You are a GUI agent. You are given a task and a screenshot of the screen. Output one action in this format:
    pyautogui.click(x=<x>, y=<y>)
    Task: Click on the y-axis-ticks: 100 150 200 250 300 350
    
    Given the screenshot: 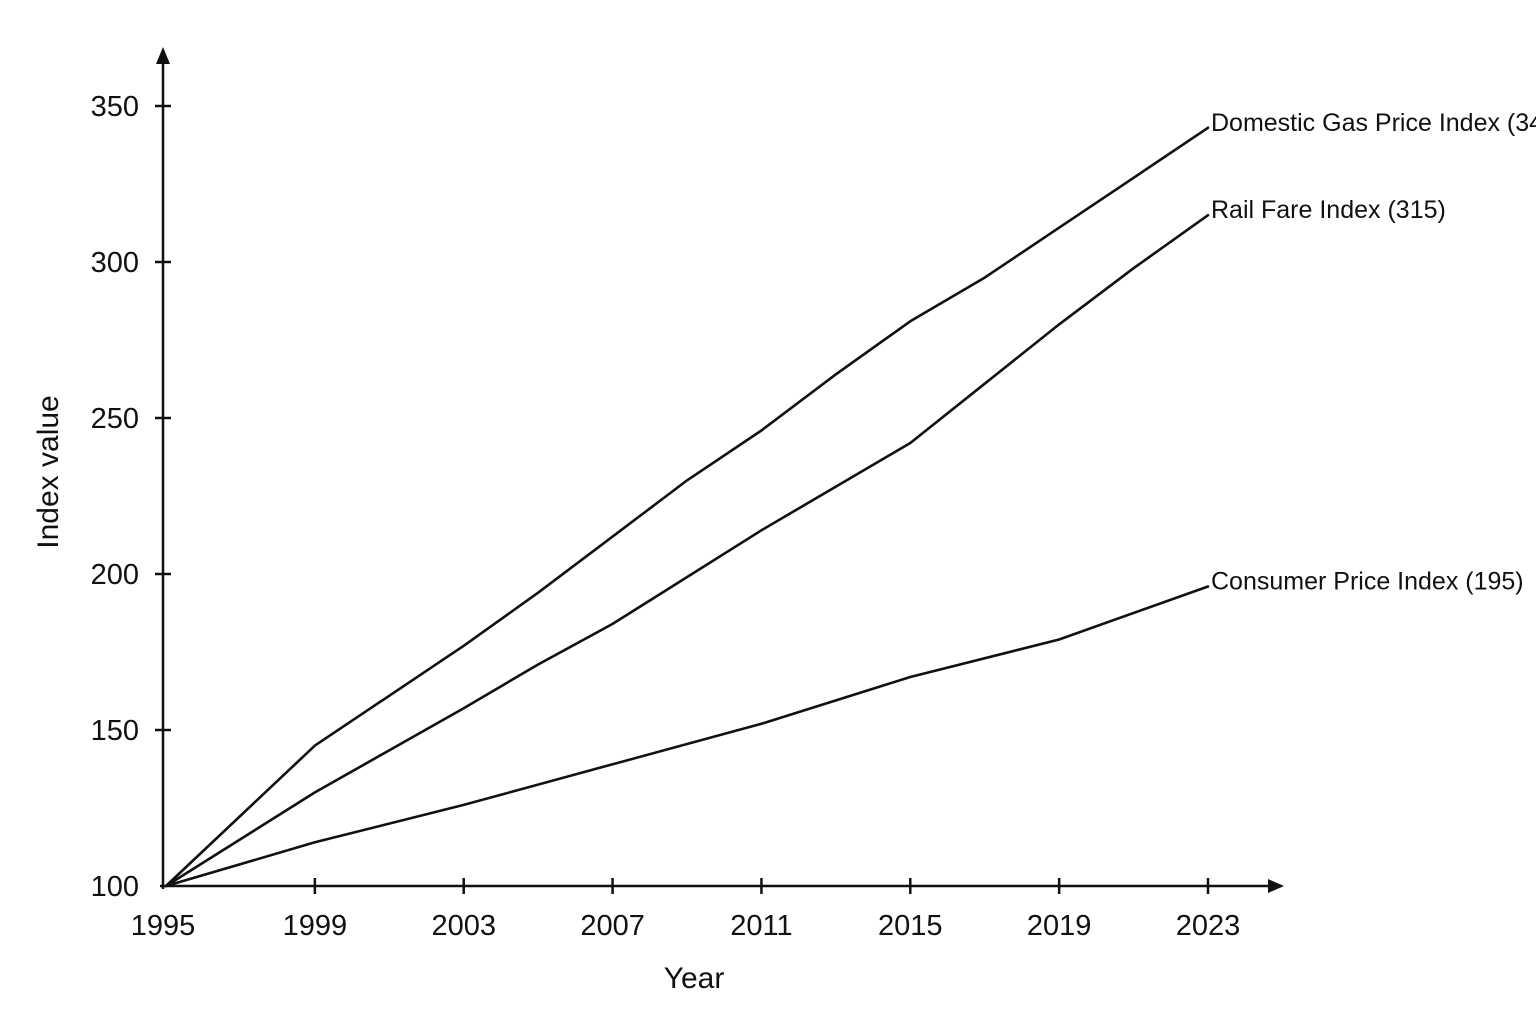 What is the action you would take?
    pyautogui.click(x=131, y=497)
    